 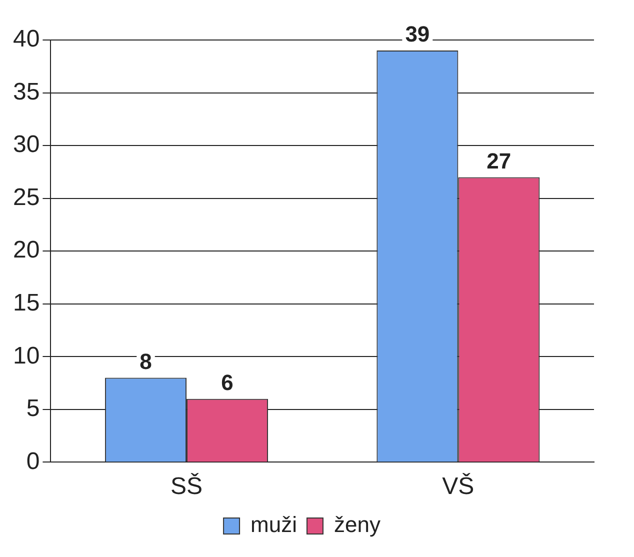 What do you see at coordinates (26, 39) in the screenshot?
I see `y-tick-label: 40` at bounding box center [26, 39].